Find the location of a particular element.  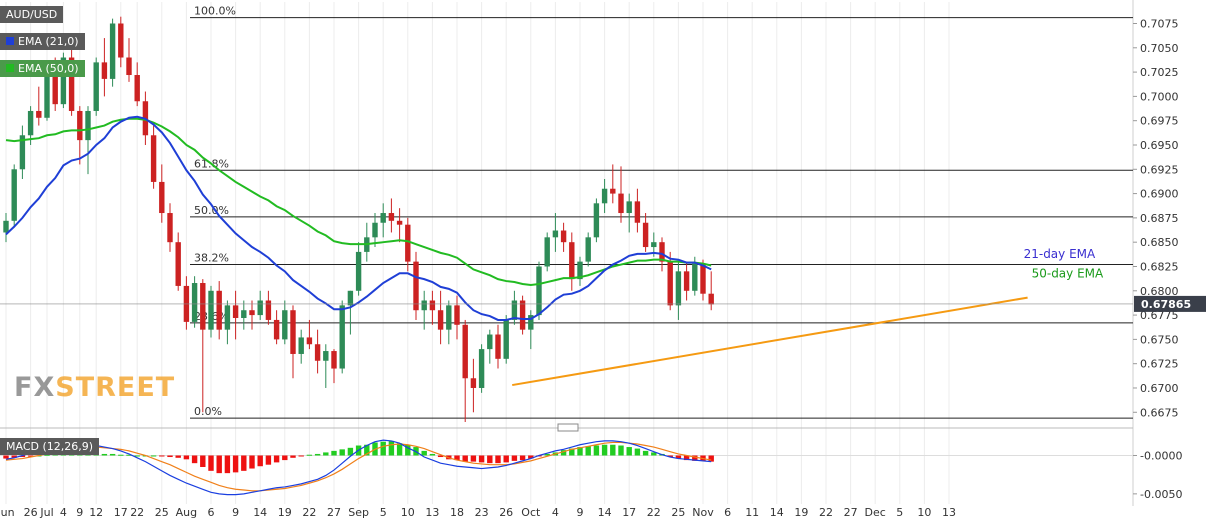

x-tick-label: Jun is located at coordinates (7, 512).